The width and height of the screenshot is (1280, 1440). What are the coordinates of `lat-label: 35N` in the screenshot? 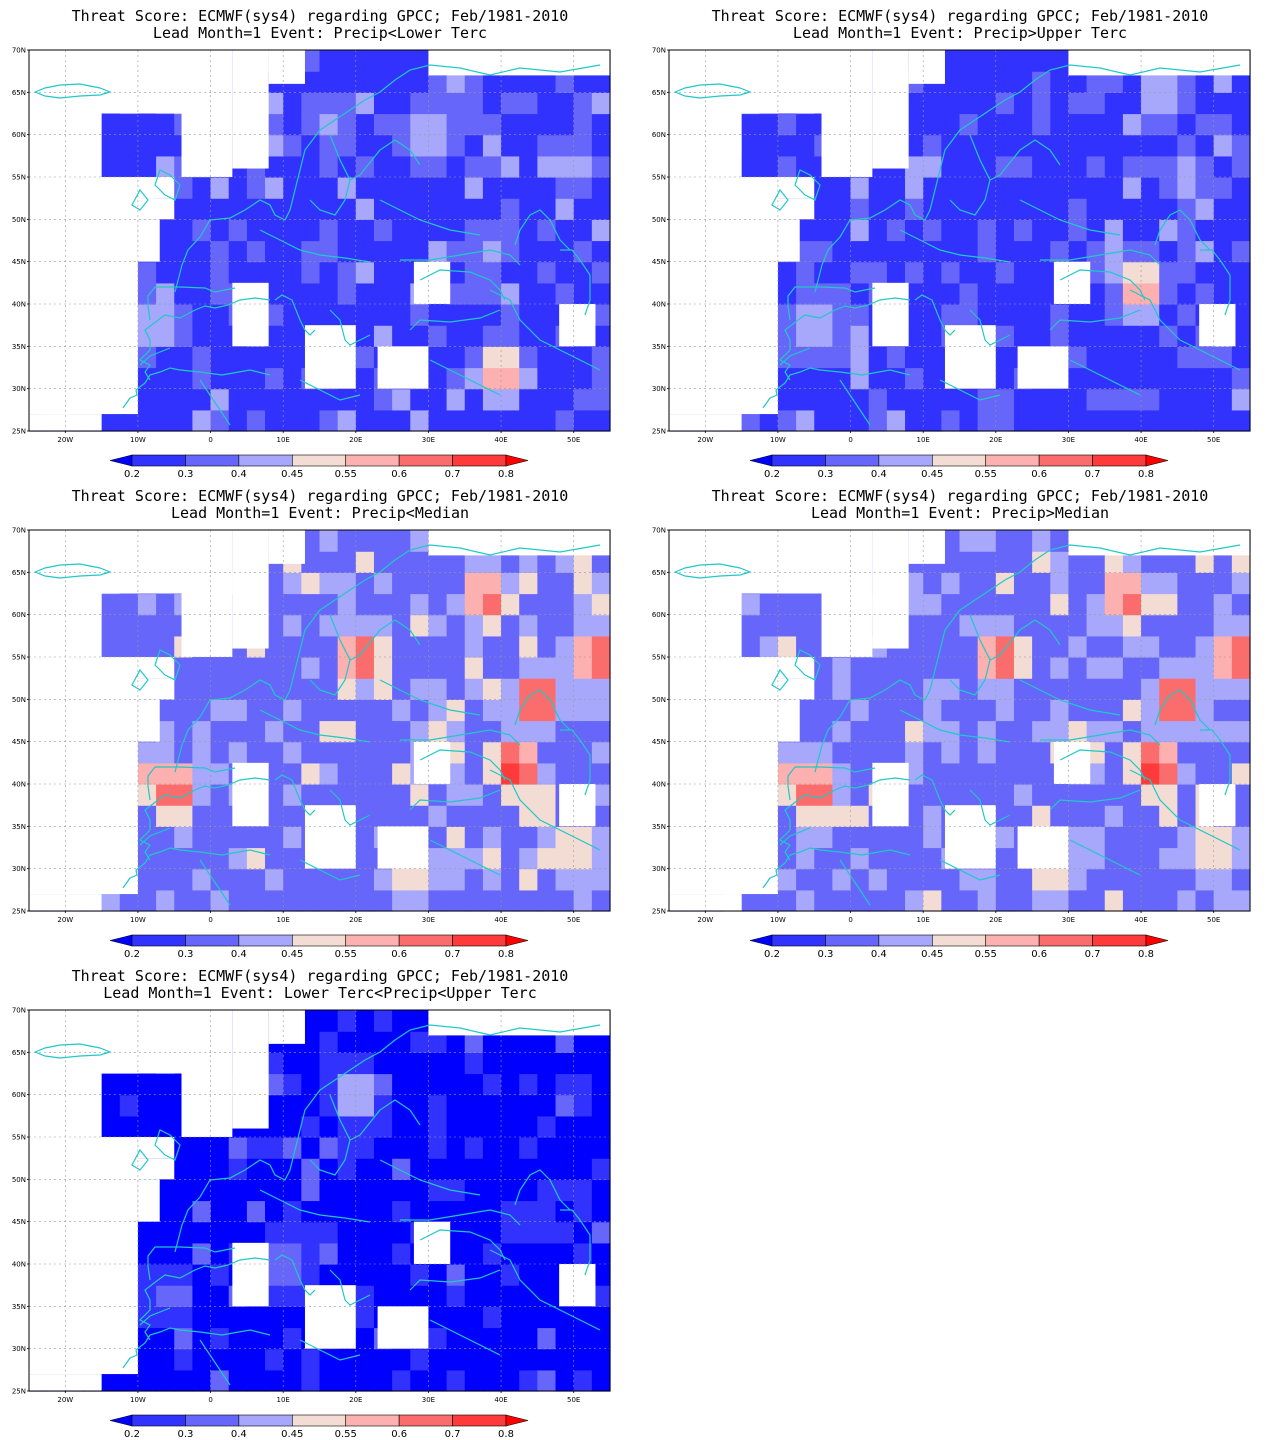 It's located at (659, 827).